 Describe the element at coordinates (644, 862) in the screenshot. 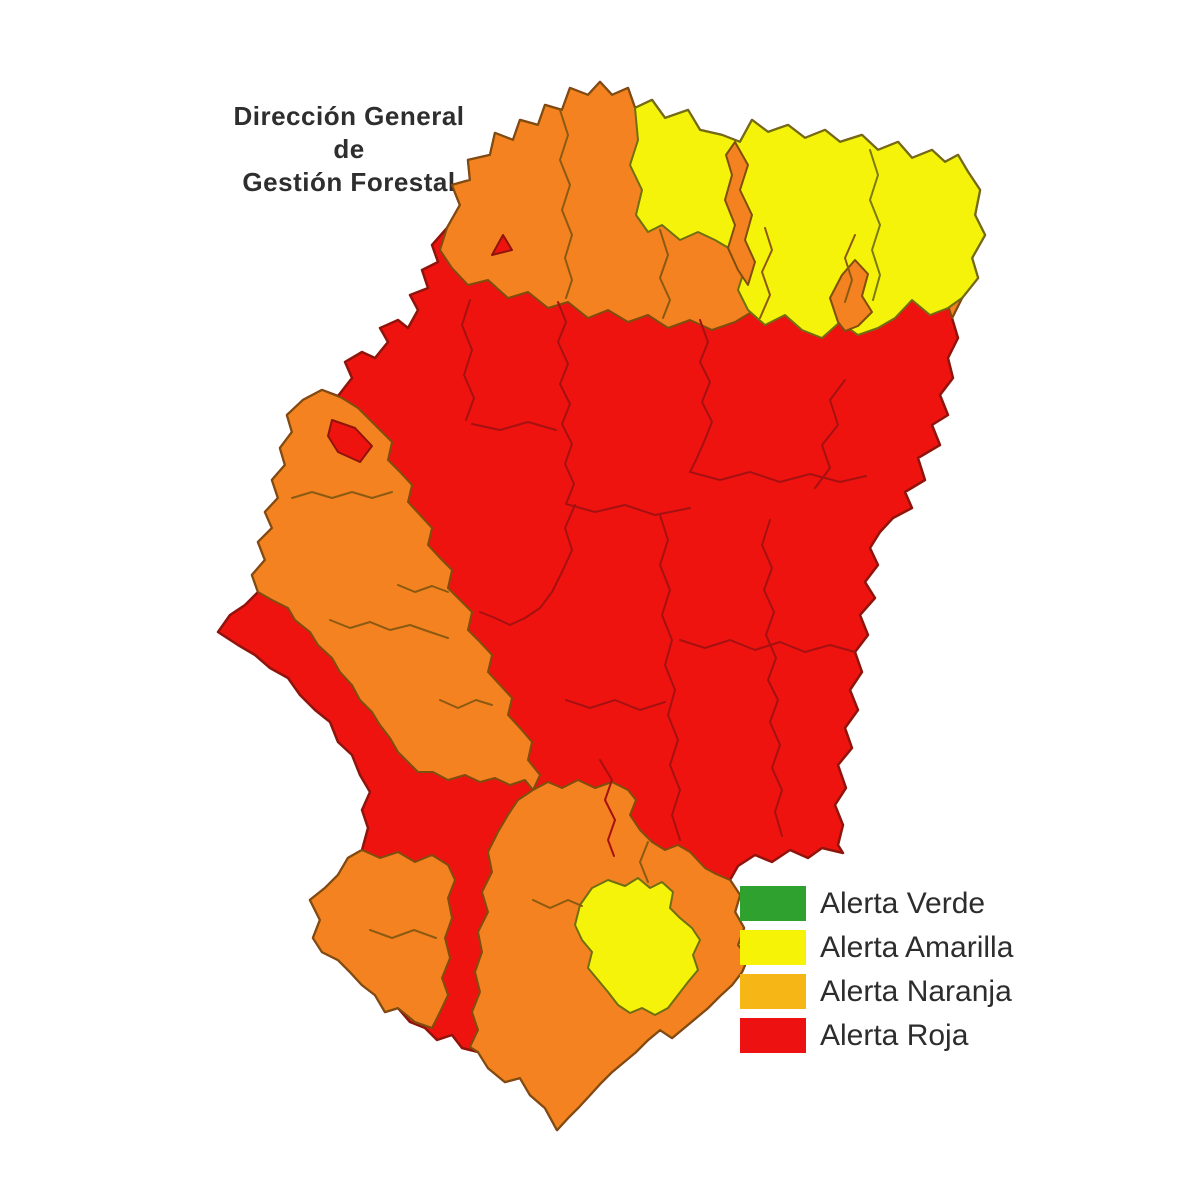

I see `comarca-border-b-s2` at that location.